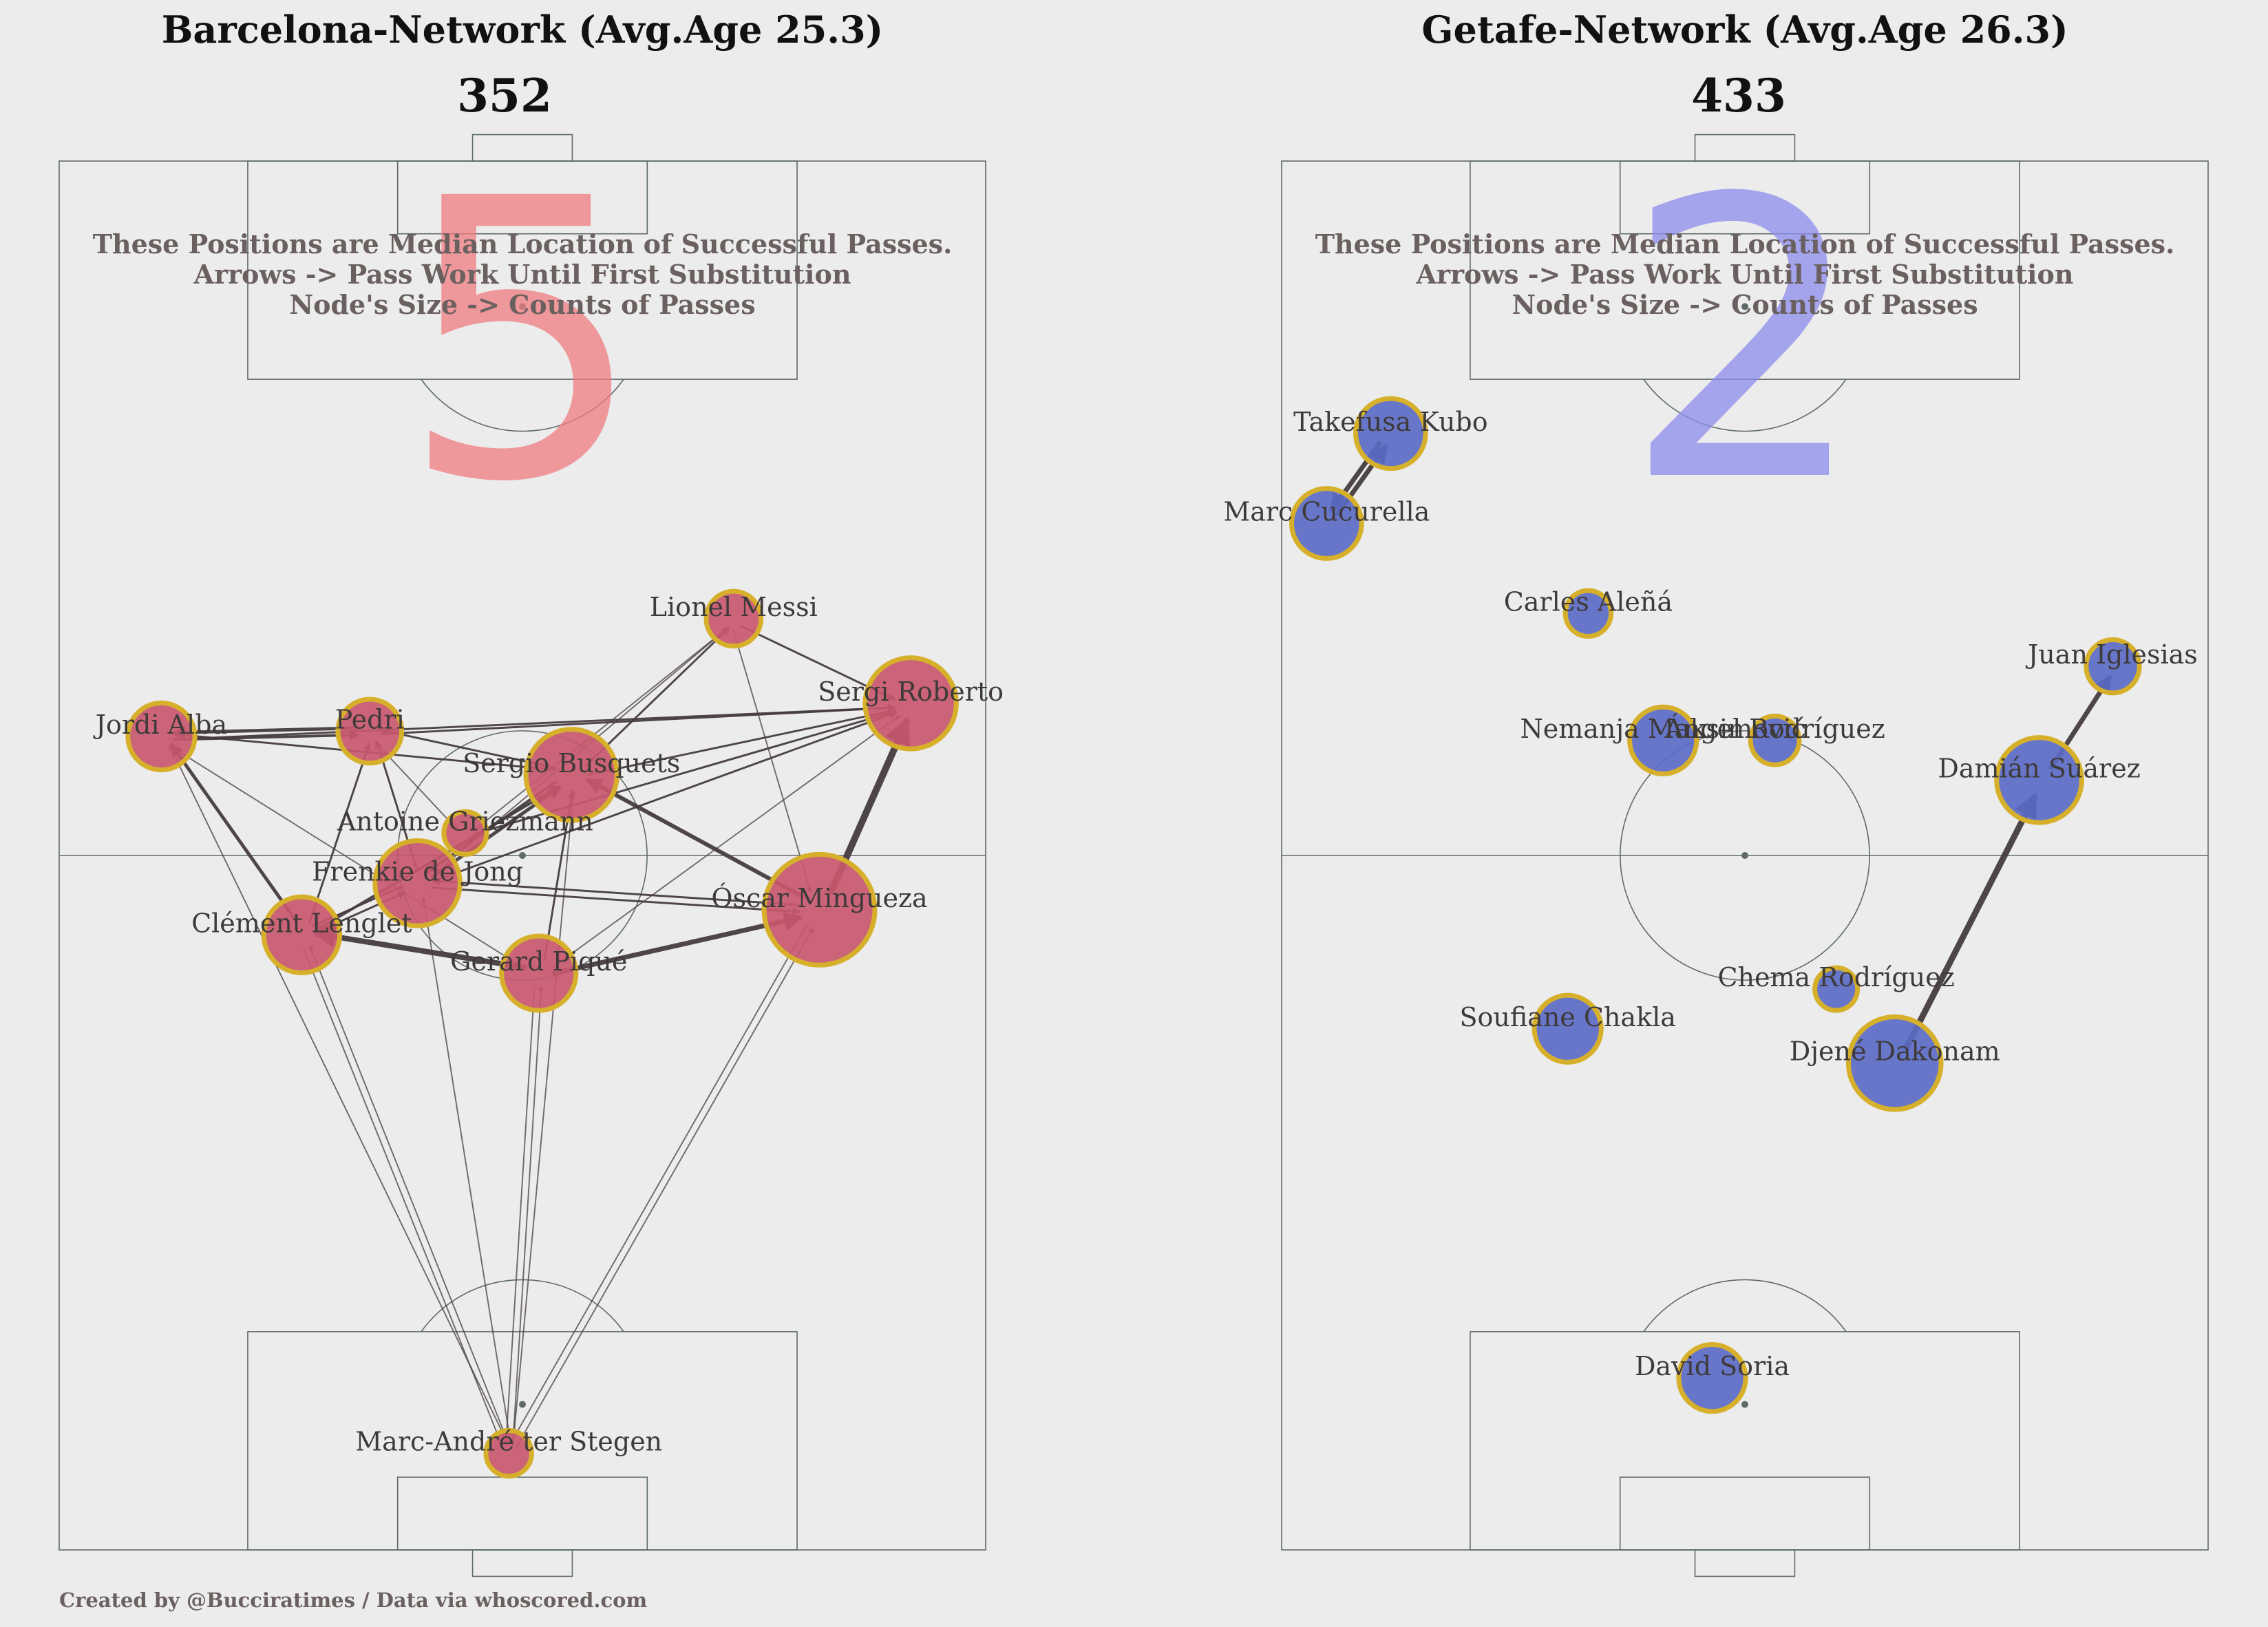  What do you see at coordinates (409, 1195) in the screenshot?
I see `barcelona-pass-arrow-marc-andre-ter-stegen-to-clement-lenglet` at bounding box center [409, 1195].